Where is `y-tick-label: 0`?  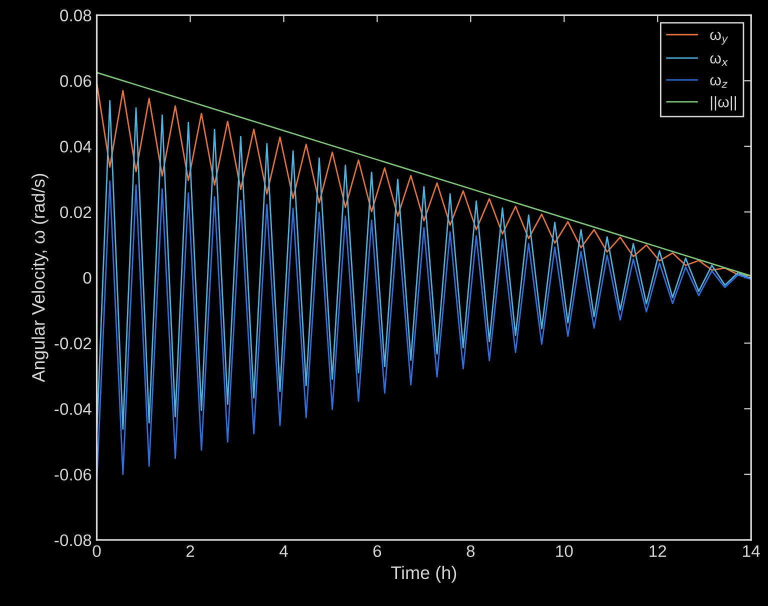
y-tick-label: 0 is located at coordinates (87, 278).